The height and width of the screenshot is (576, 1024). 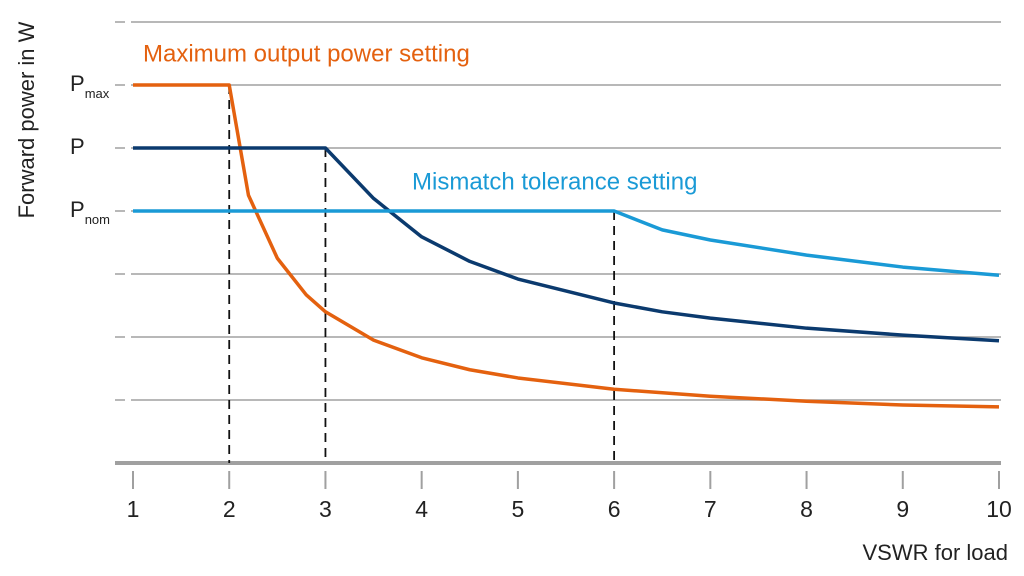 What do you see at coordinates (999, 509) in the screenshot?
I see `x-tick-label: 10` at bounding box center [999, 509].